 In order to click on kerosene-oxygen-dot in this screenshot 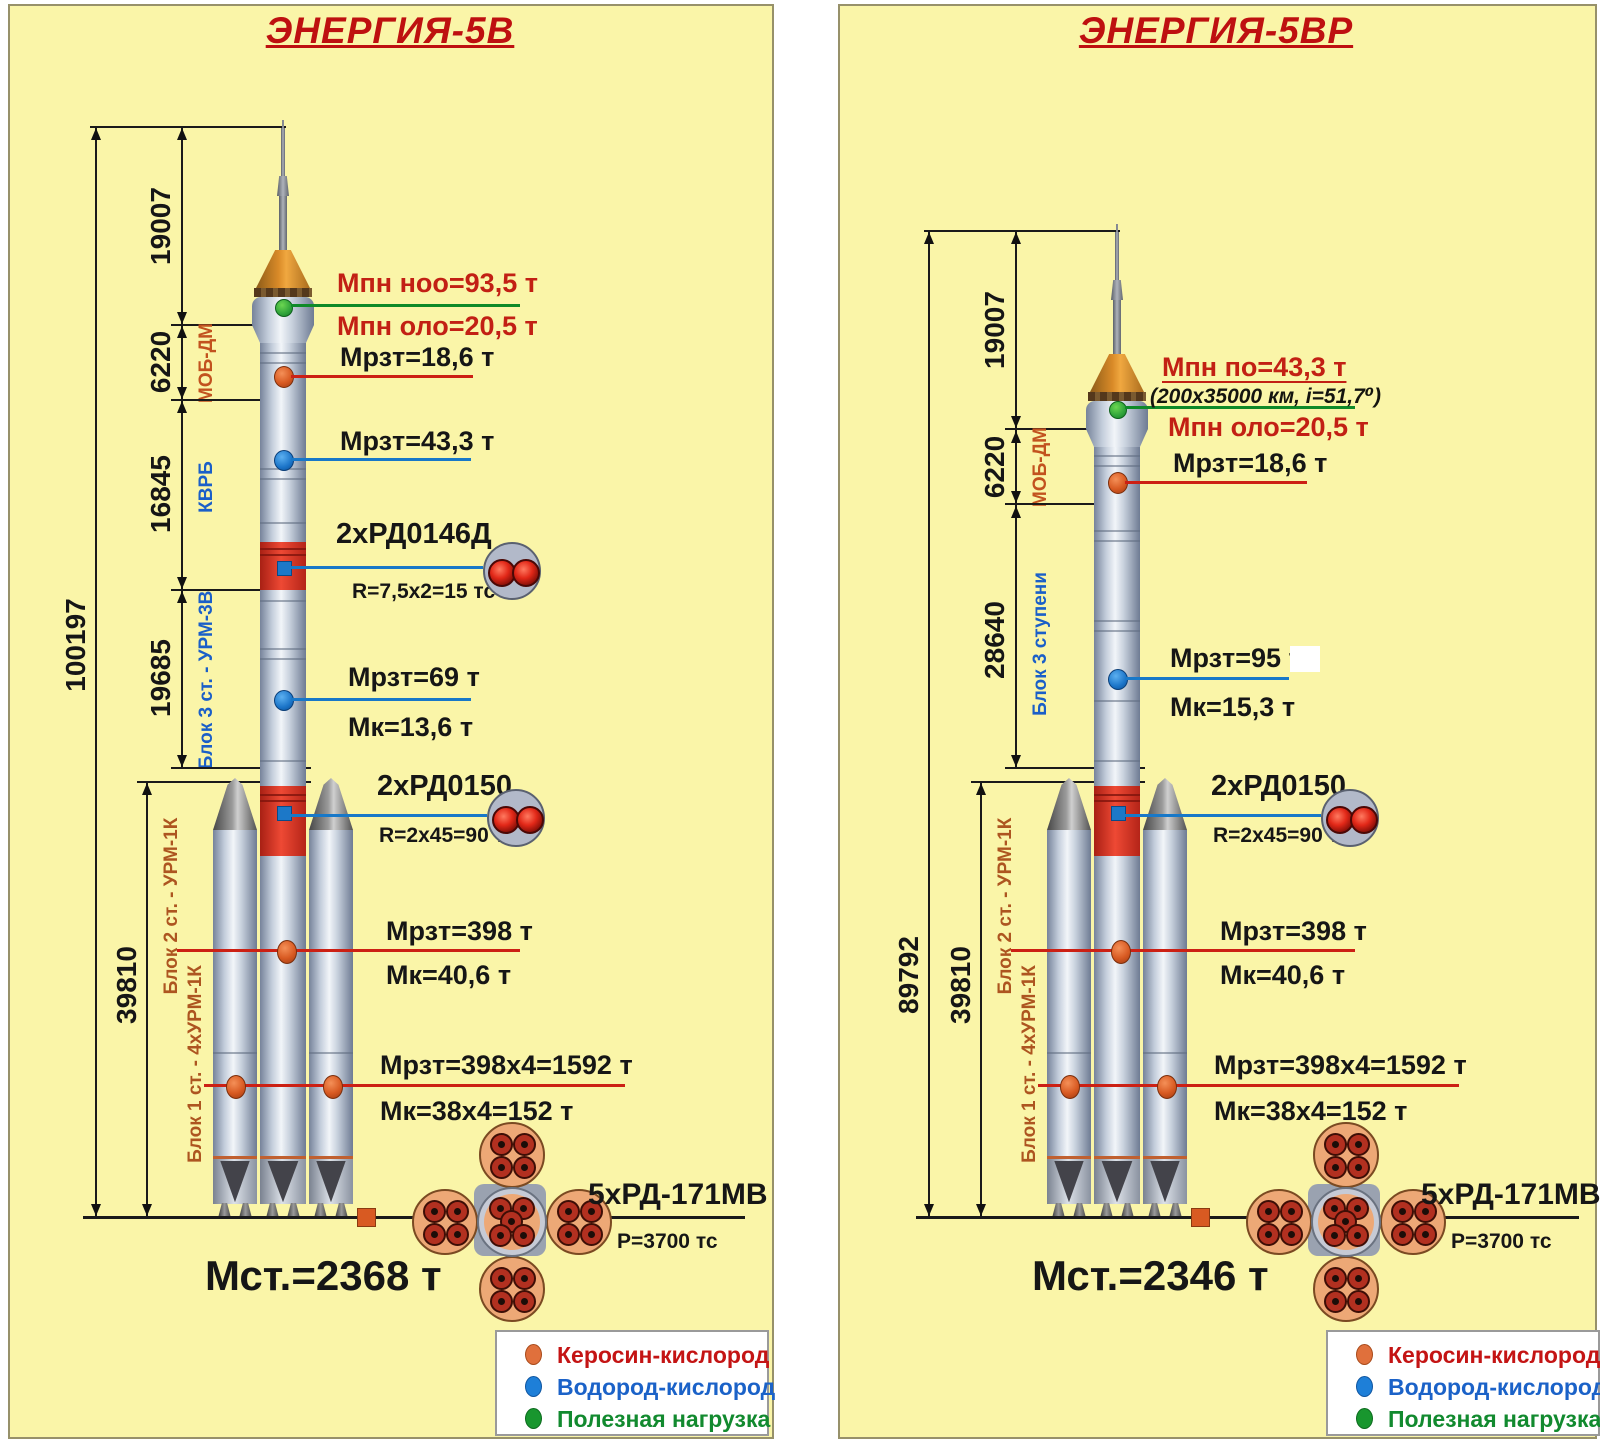, I will do `click(1364, 1354)`.